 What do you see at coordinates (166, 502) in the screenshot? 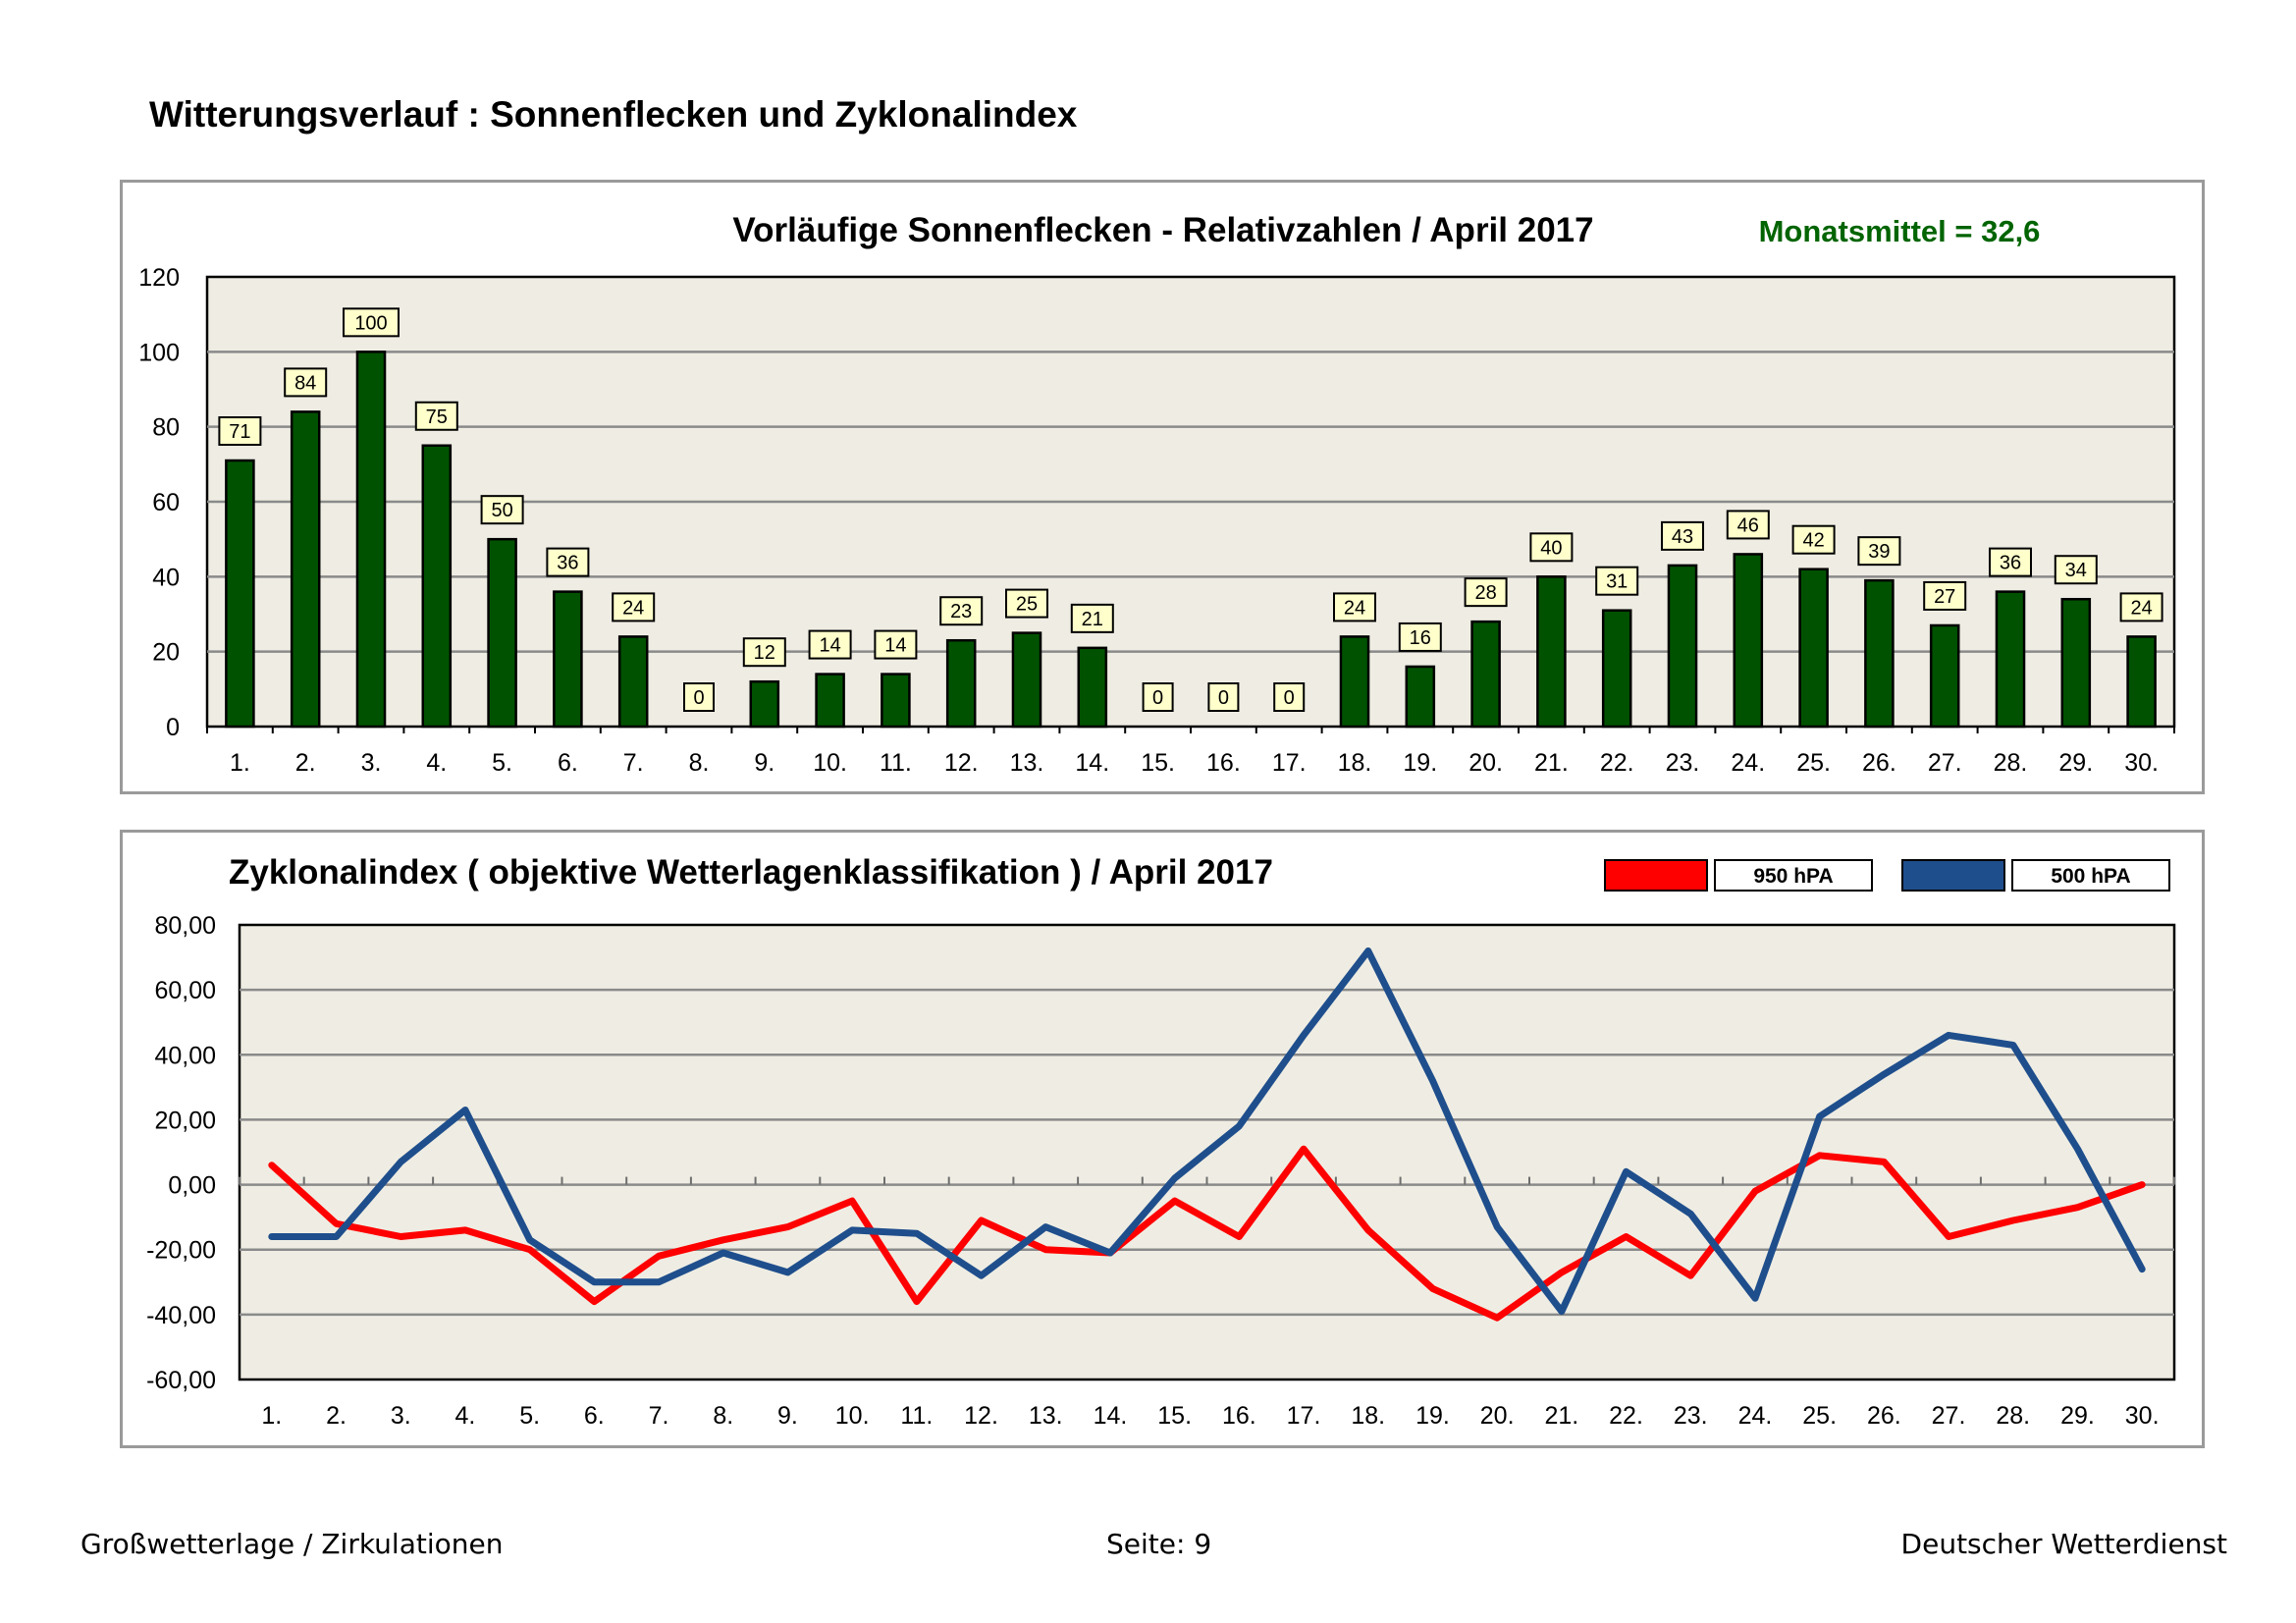
I see `y-tick-label: 60` at bounding box center [166, 502].